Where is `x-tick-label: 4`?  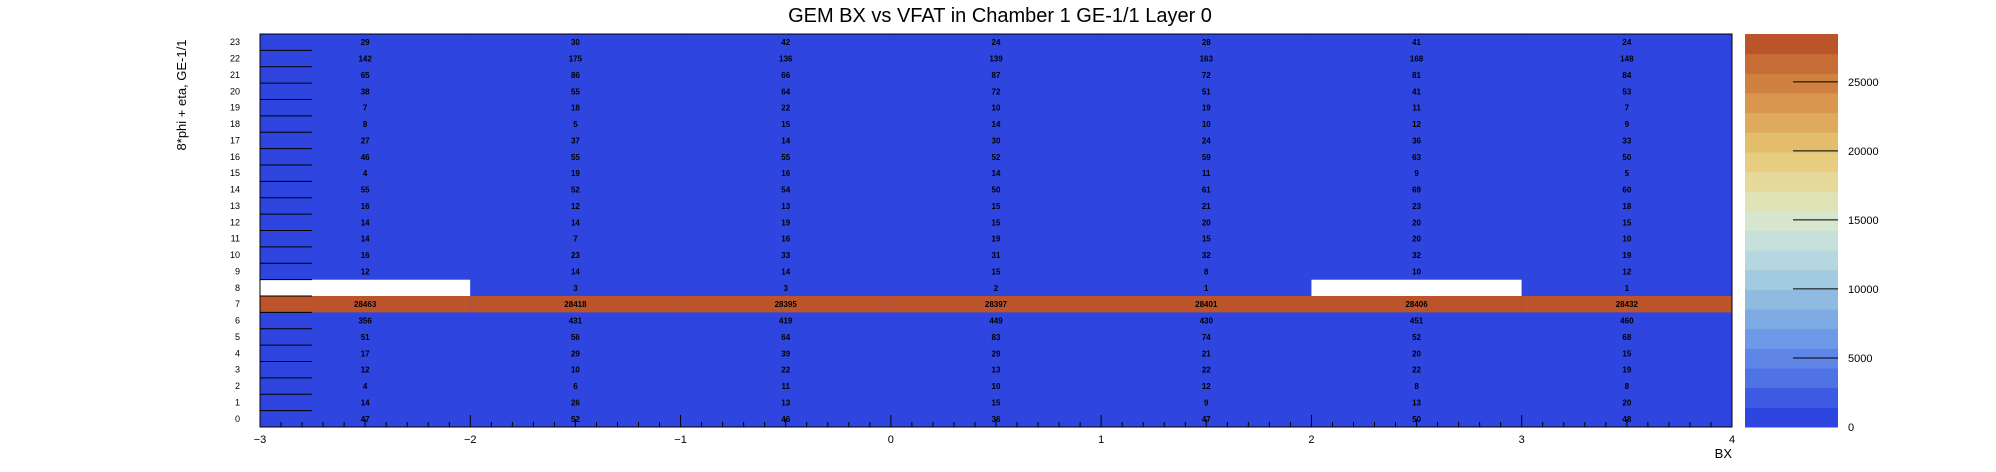
x-tick-label: 4 is located at coordinates (1732, 440).